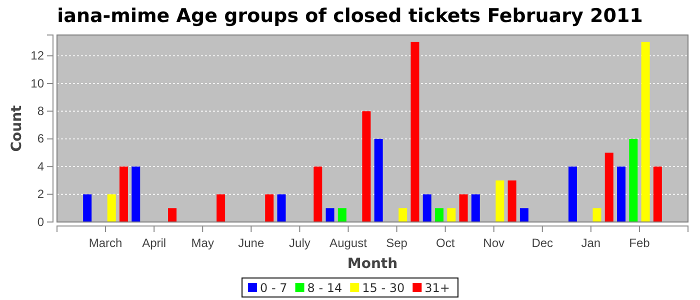  What do you see at coordinates (397, 243) in the screenshot?
I see `x-tick-label: Sep` at bounding box center [397, 243].